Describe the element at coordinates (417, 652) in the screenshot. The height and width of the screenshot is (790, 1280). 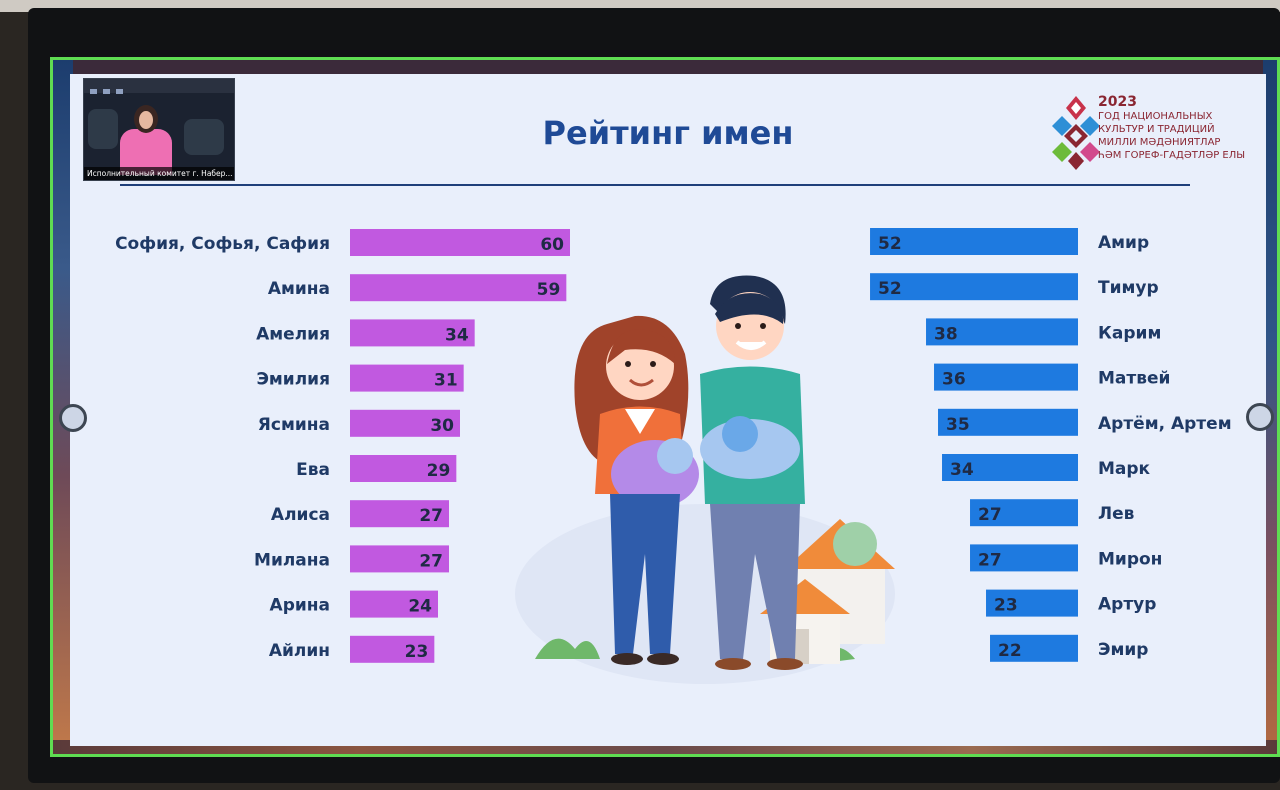
I see `girl-count-label: 23` at that location.